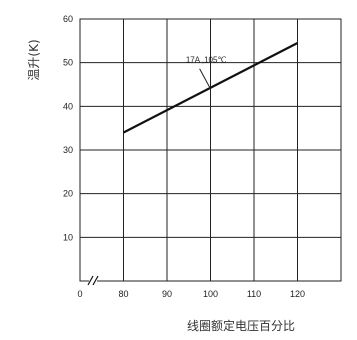 The width and height of the screenshot is (357, 340). Describe the element at coordinates (68, 63) in the screenshot. I see `y-tick-label: 50` at that location.